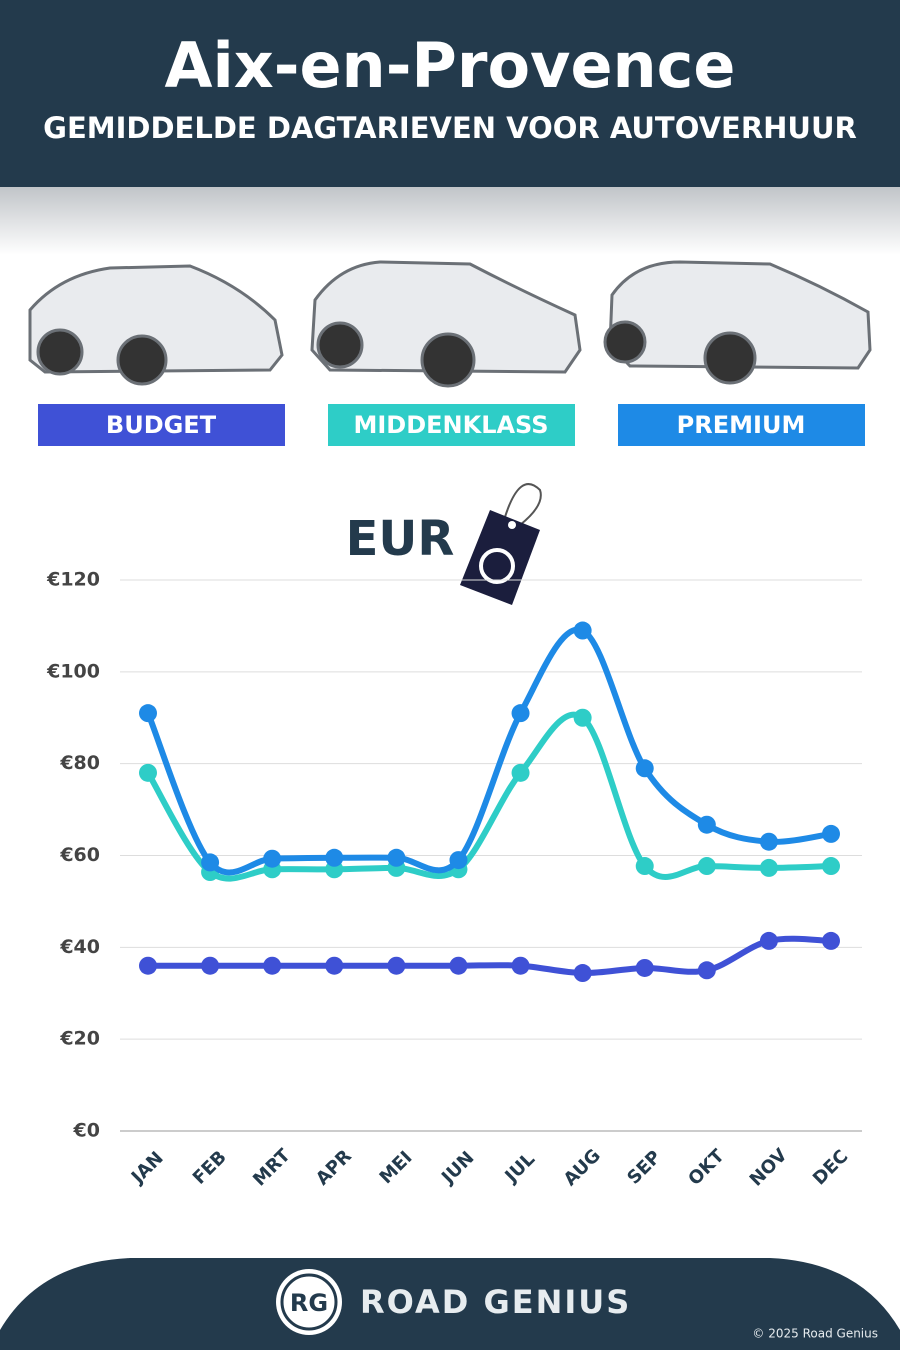 The width and height of the screenshot is (900, 1350). Describe the element at coordinates (79, 1039) in the screenshot. I see `y-tick-label: €20` at that location.